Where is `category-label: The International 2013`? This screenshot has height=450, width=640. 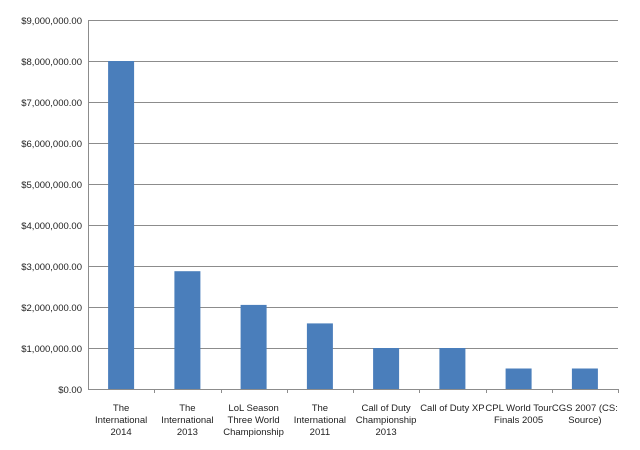
category-label: The International 2013 is located at coordinates (187, 420).